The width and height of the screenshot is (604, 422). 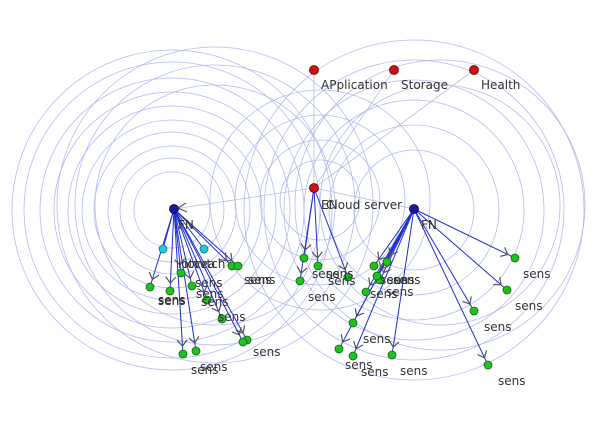 What do you see at coordinates (394, 70) in the screenshot?
I see `service-node-storage` at bounding box center [394, 70].